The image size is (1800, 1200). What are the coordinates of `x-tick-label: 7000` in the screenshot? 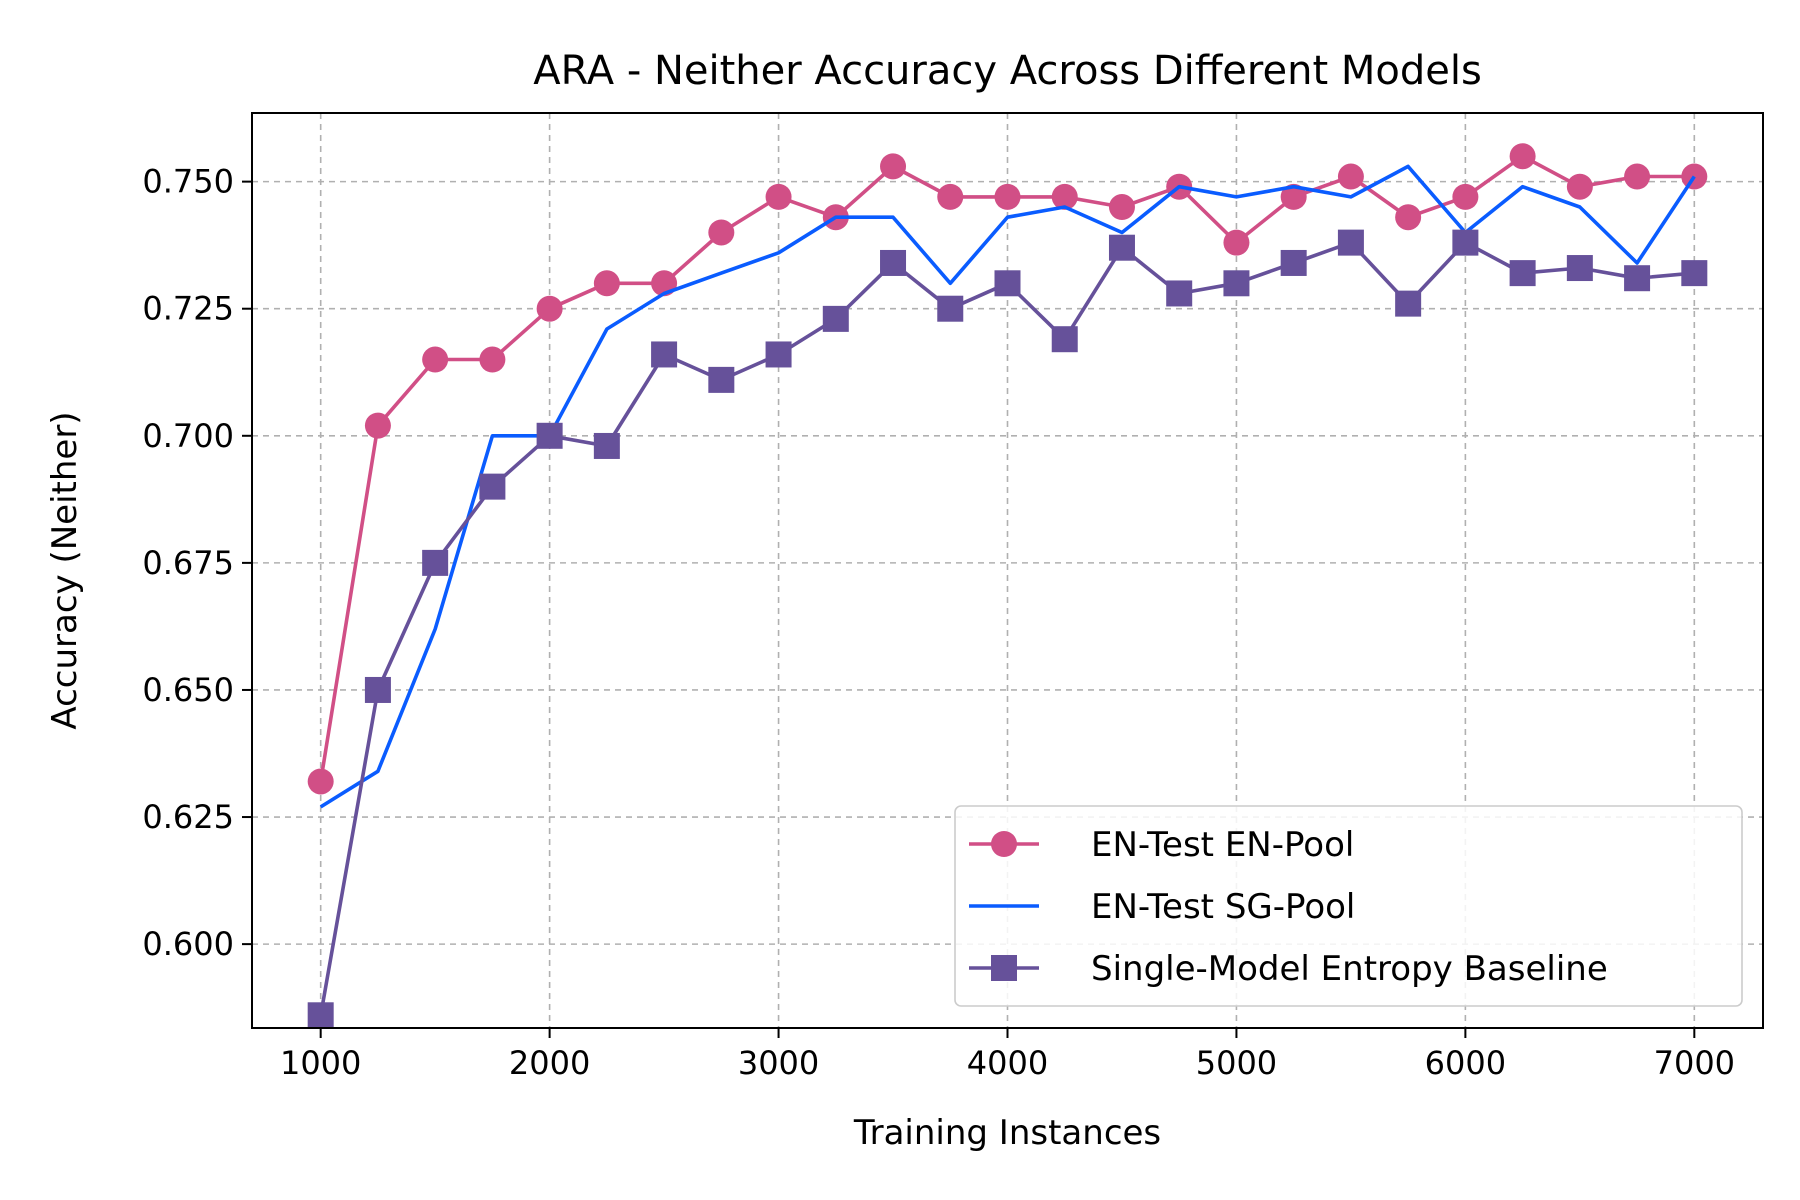 It's located at (1694, 1063).